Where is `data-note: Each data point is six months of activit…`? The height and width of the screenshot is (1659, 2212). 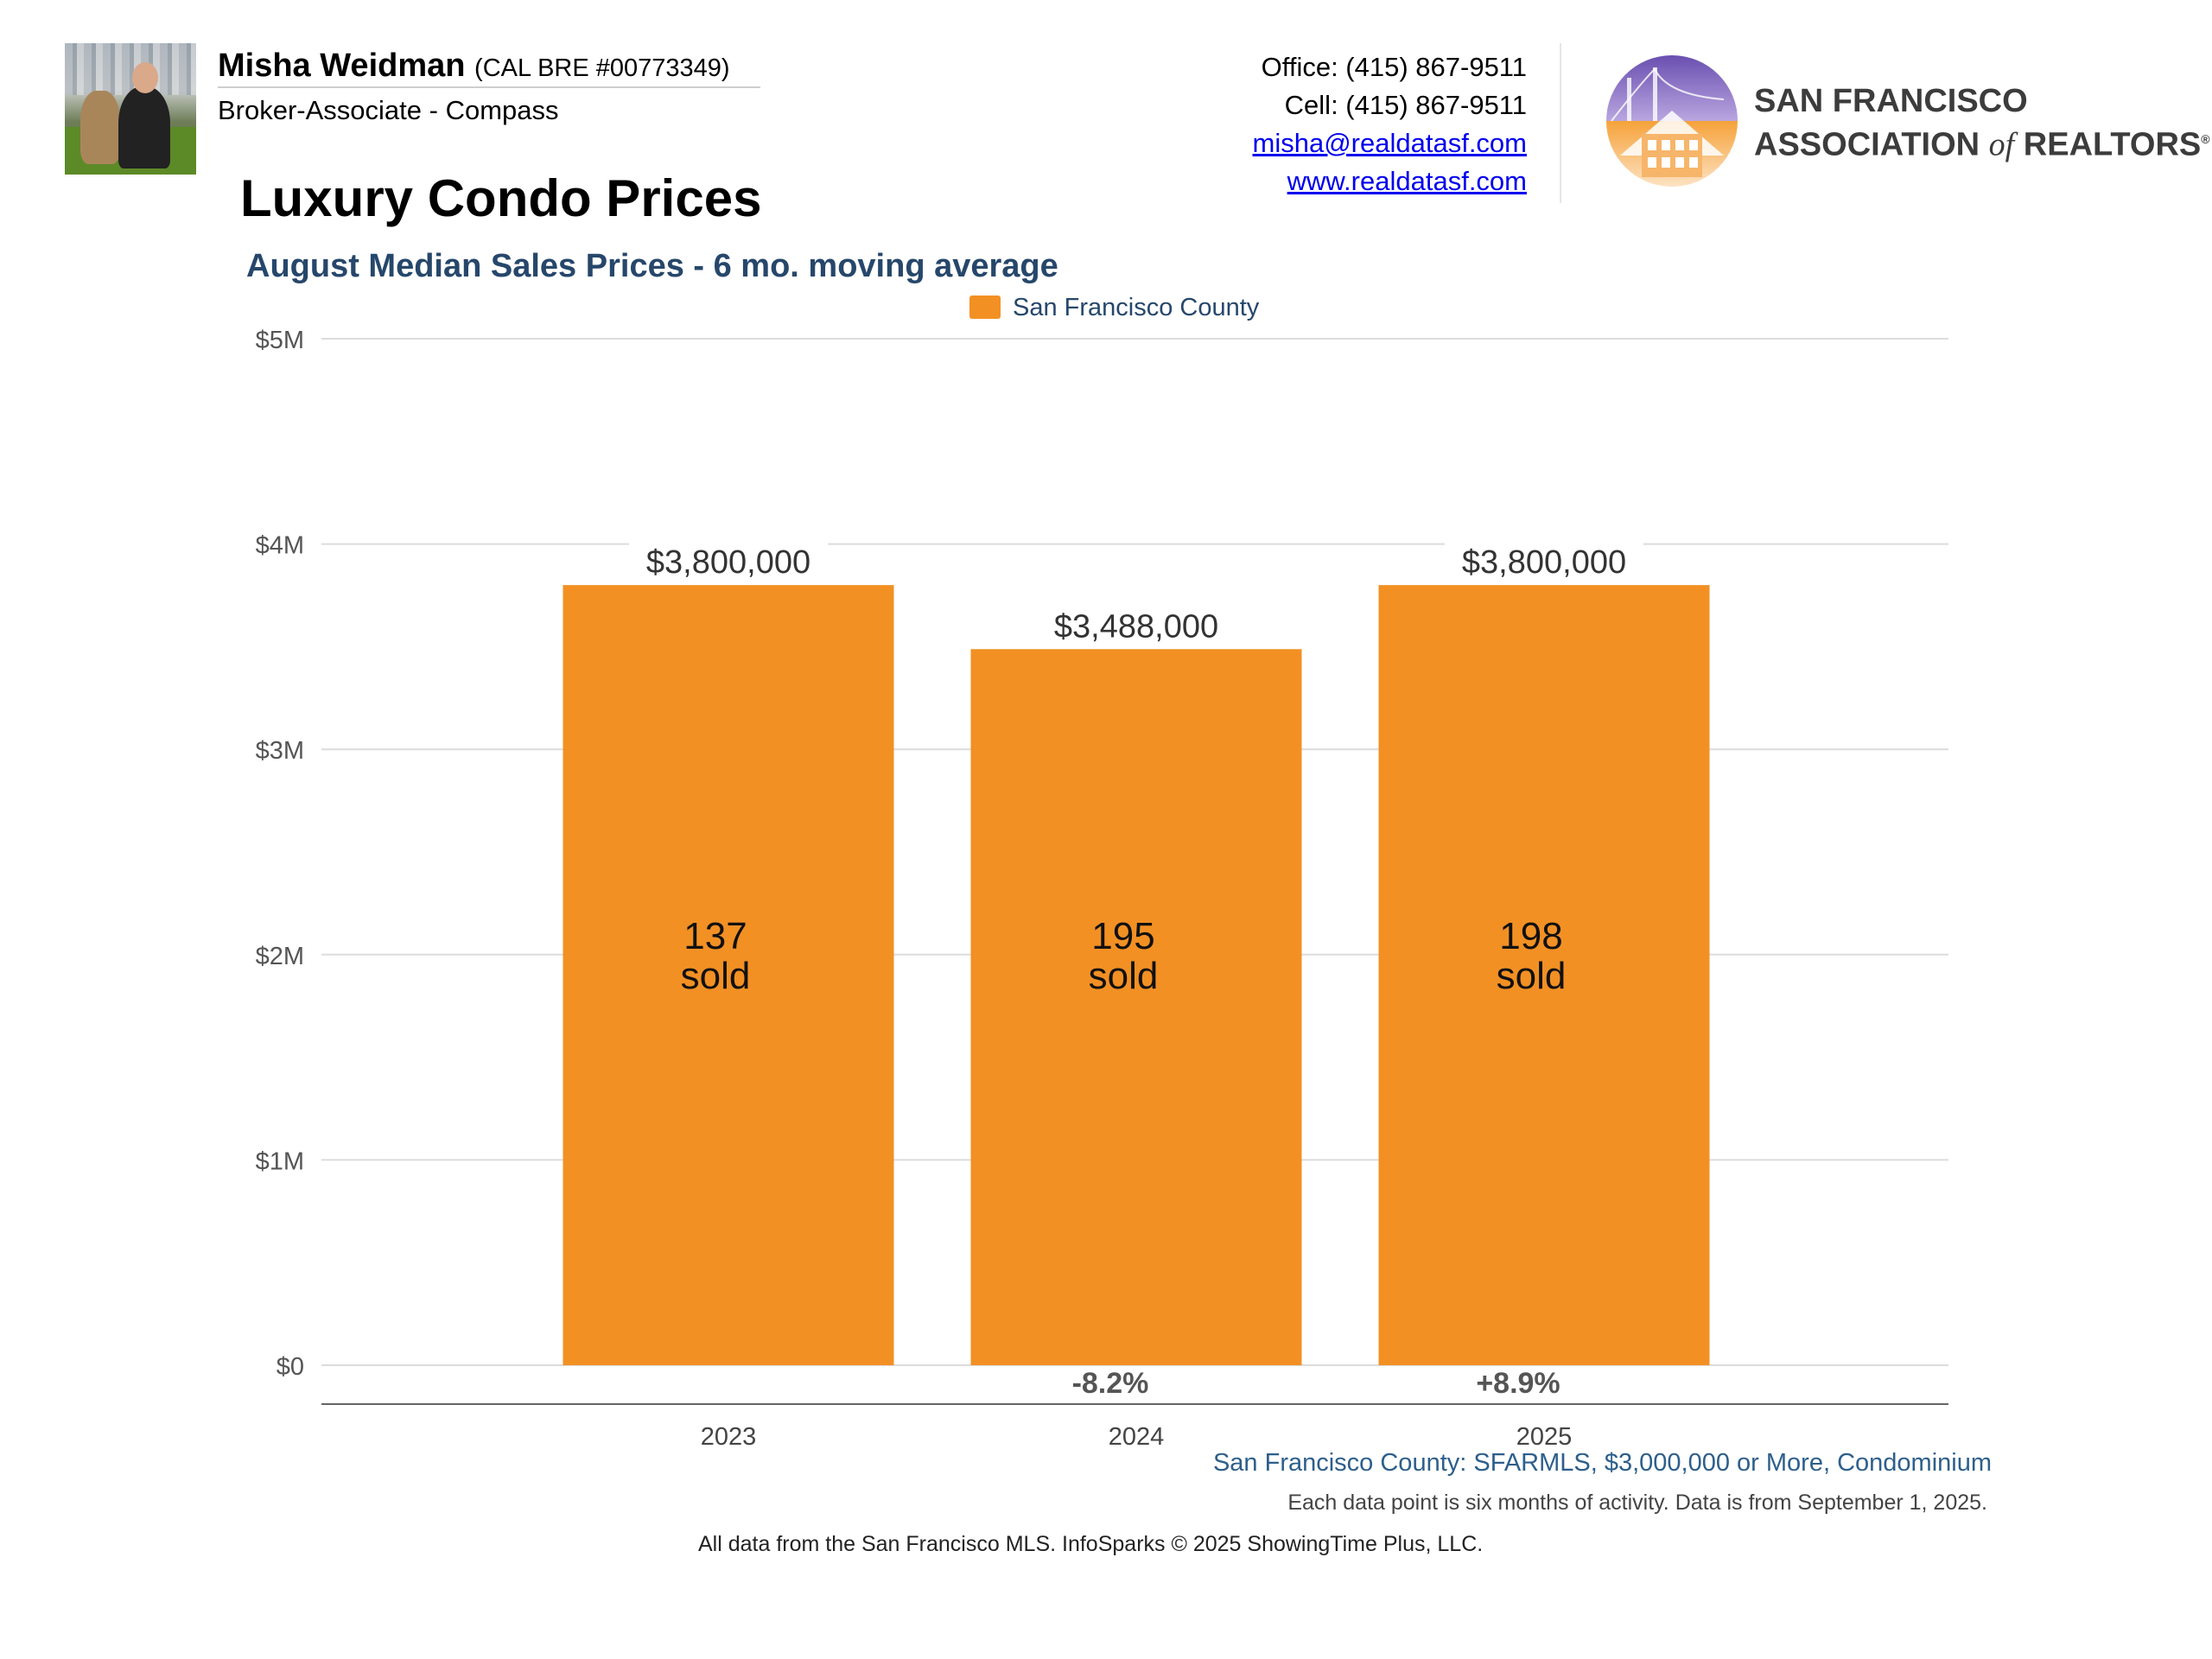 data-note: Each data point is six months of activit… is located at coordinates (1637, 1503).